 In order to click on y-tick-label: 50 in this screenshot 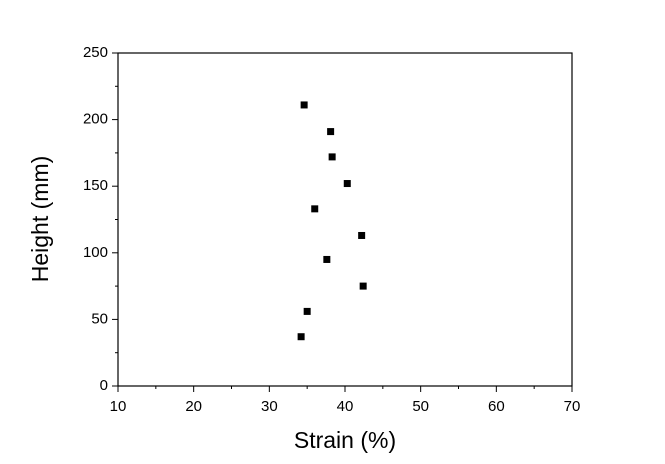, I will do `click(99, 318)`.